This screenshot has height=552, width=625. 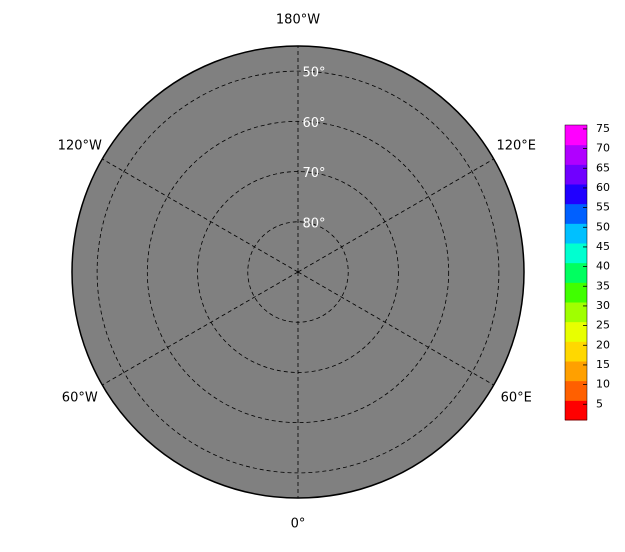 What do you see at coordinates (599, 403) in the screenshot?
I see `colorbar-label: 5` at bounding box center [599, 403].